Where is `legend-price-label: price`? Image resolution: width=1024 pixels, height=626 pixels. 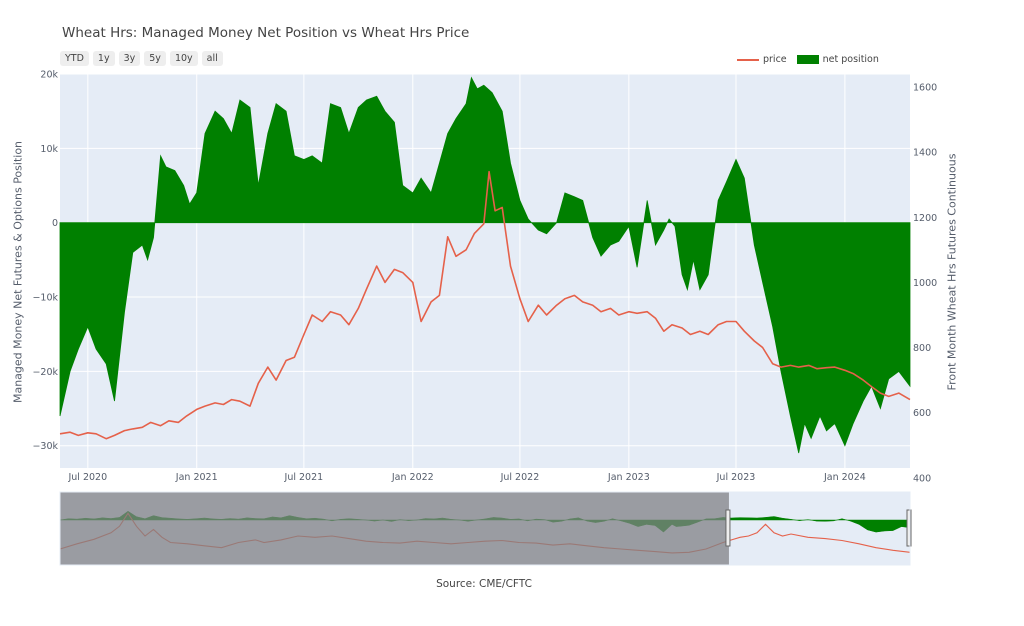
legend-price-label: price is located at coordinates (775, 59).